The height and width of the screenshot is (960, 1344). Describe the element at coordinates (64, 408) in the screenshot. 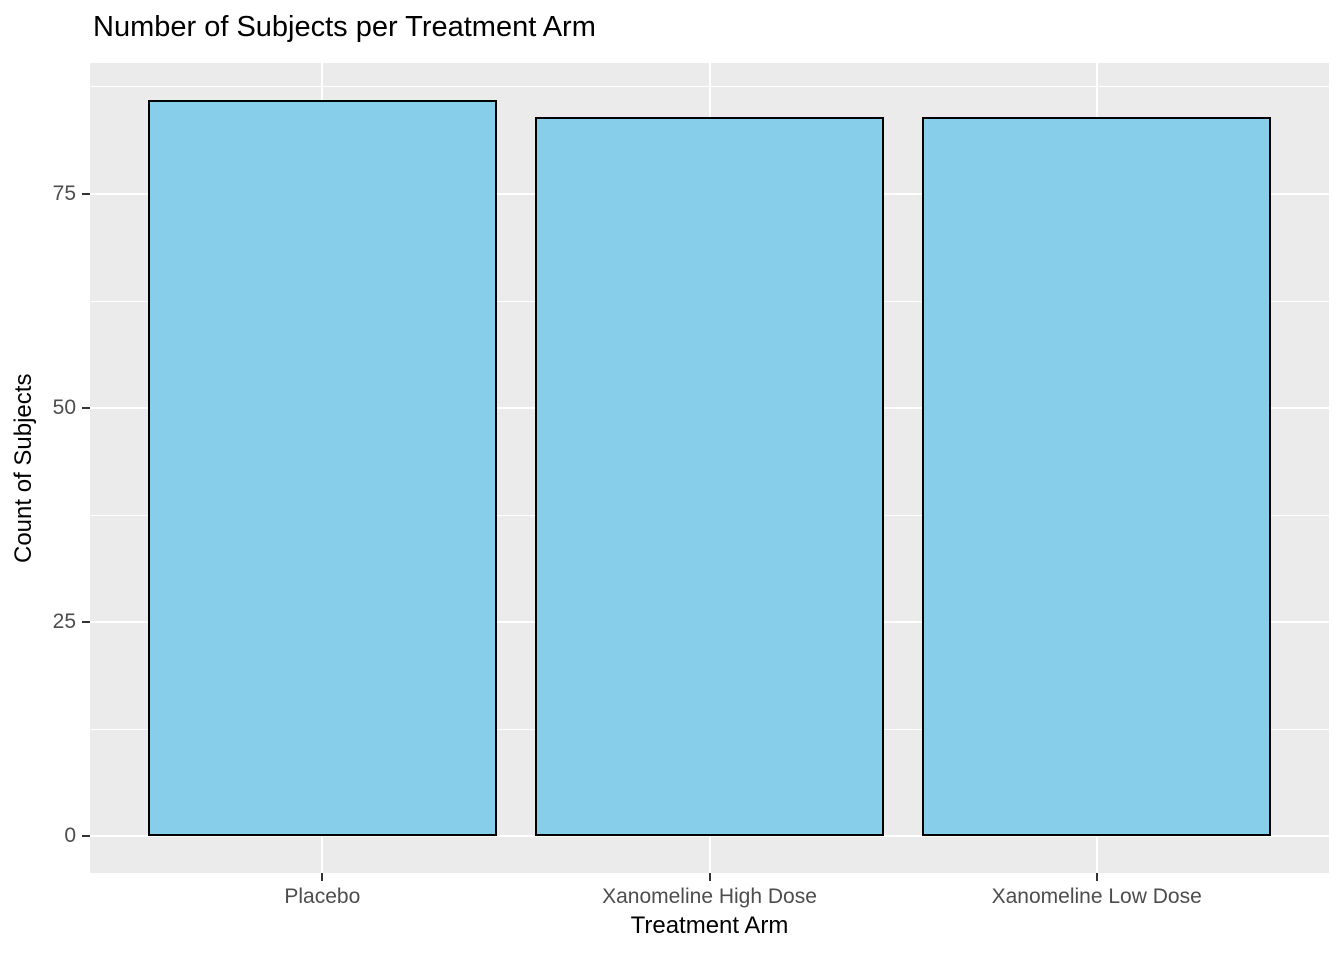

I see `y-tick-label: 50` at that location.